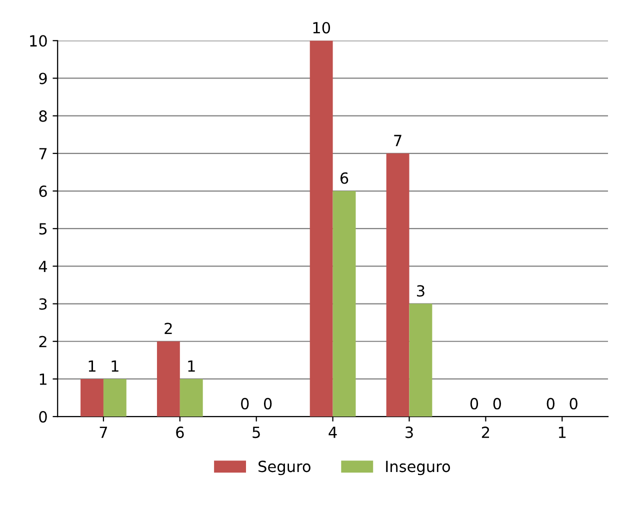 This screenshot has width=640, height=508. Describe the element at coordinates (43, 116) in the screenshot. I see `y-tick-label: 8` at that location.